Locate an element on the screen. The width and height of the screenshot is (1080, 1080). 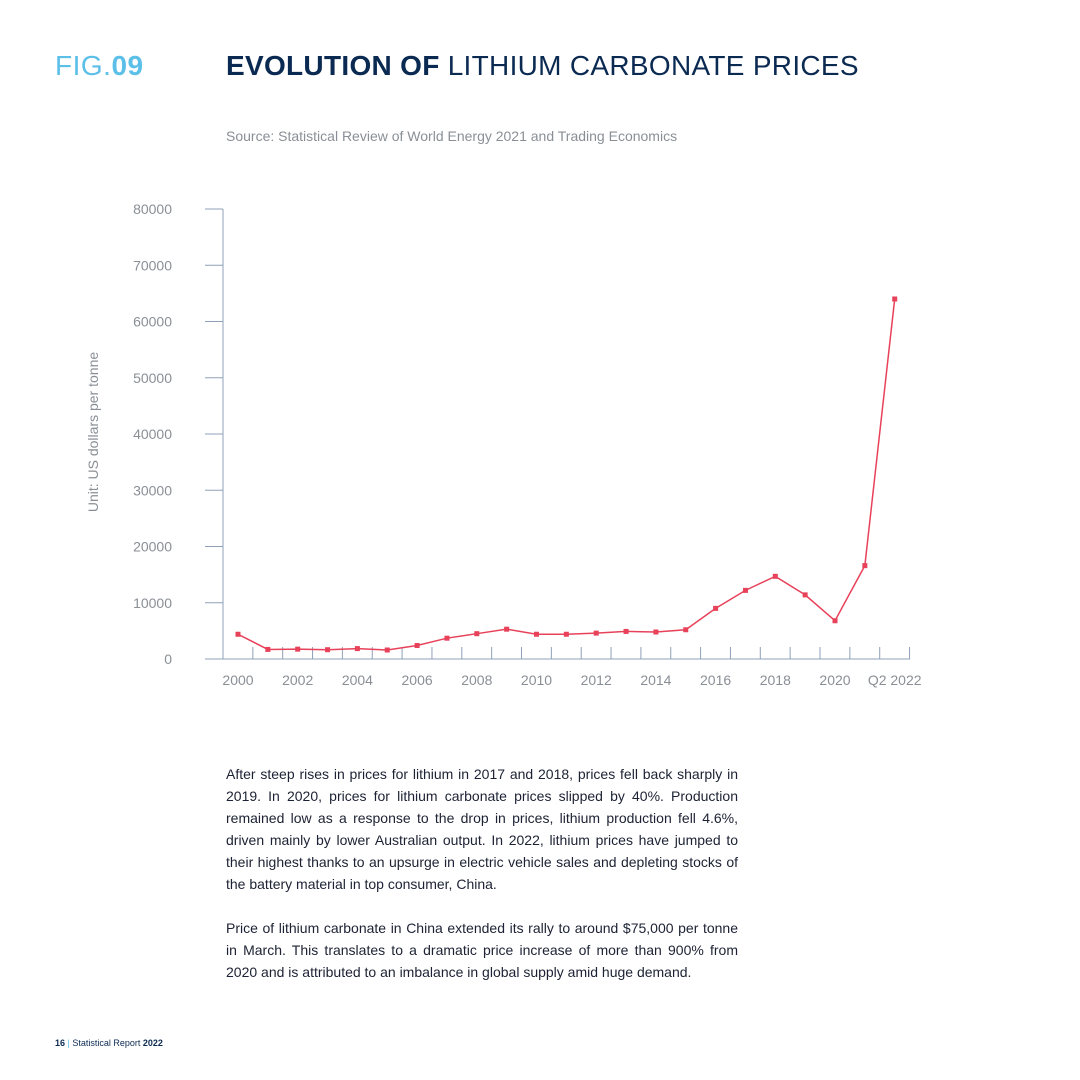
figure-number: 09 is located at coordinates (127, 65).